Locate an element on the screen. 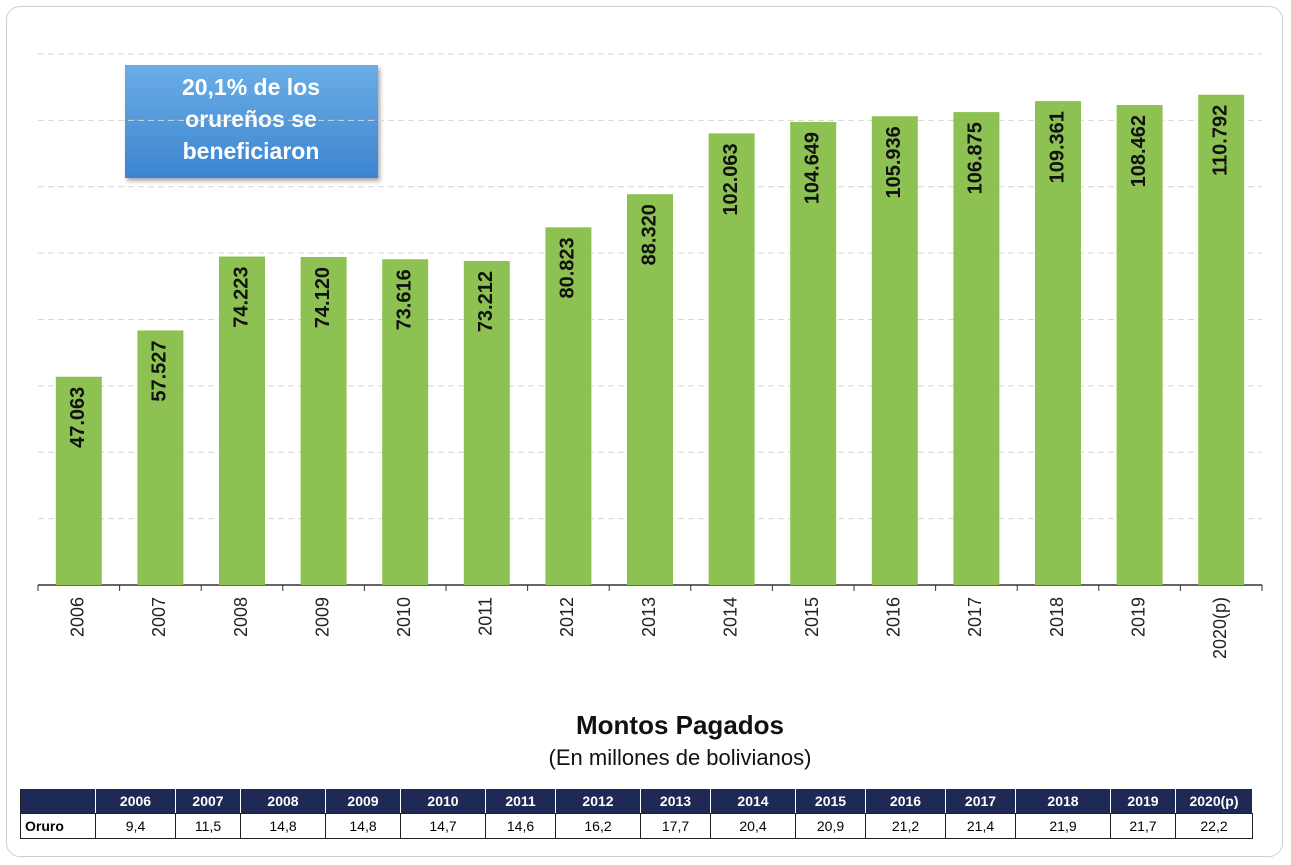 The width and height of the screenshot is (1291, 865). data-label: 73.212 is located at coordinates (486, 301).